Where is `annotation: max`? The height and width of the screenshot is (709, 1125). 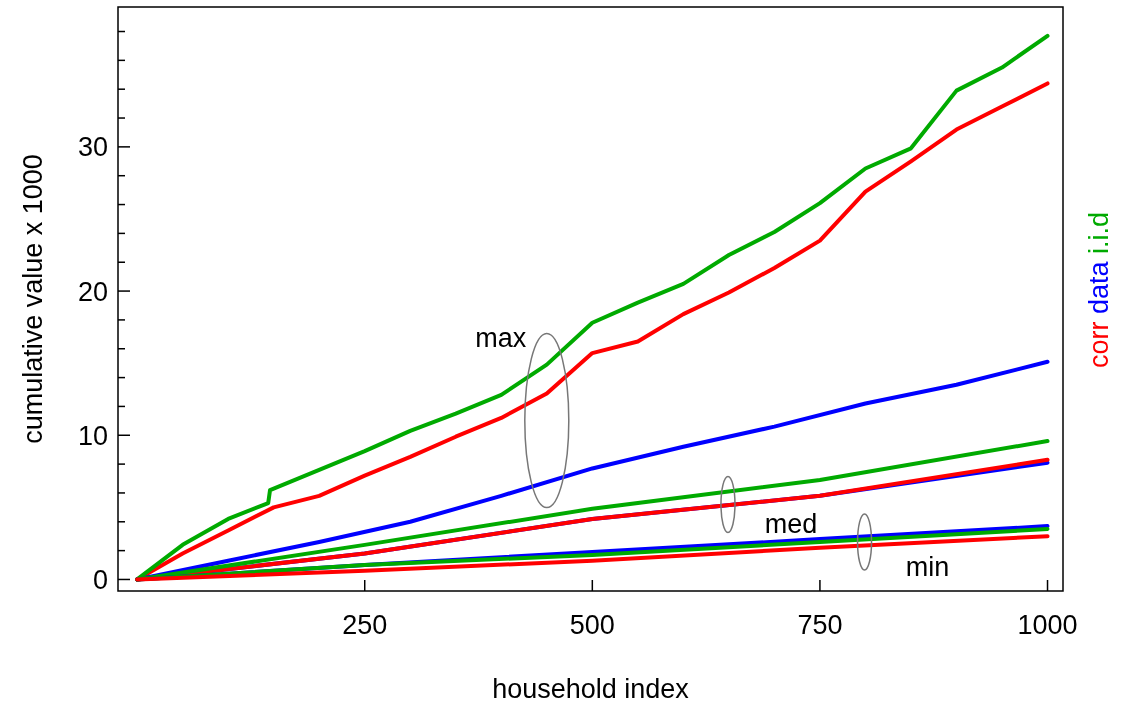 annotation: max is located at coordinates (501, 338).